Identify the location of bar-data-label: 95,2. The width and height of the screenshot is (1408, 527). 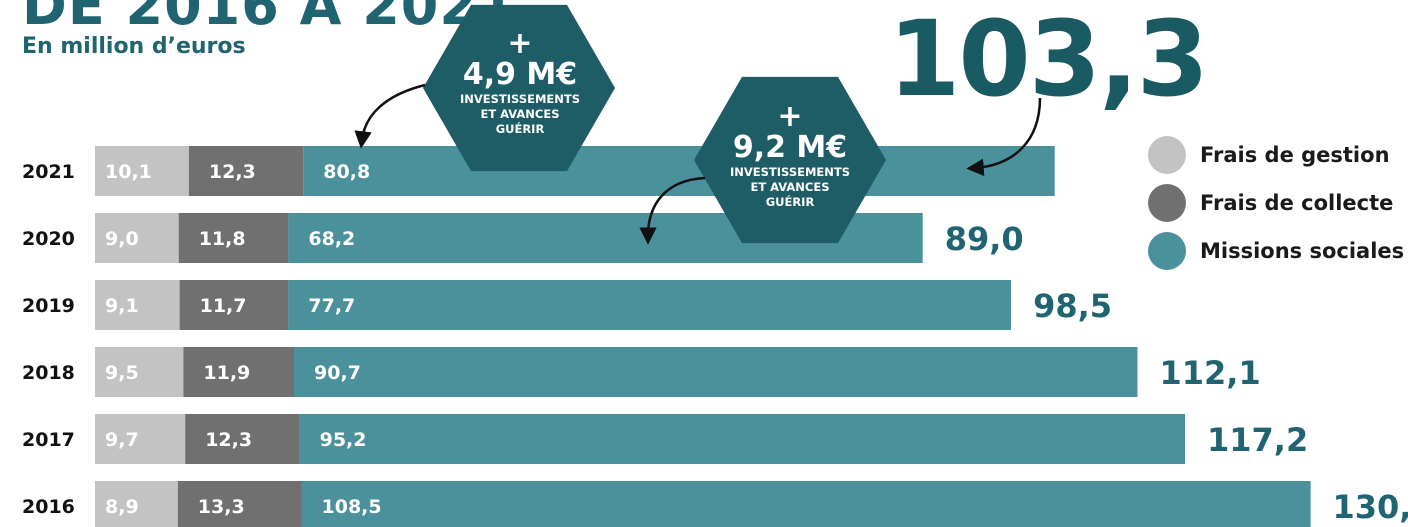
(343, 440).